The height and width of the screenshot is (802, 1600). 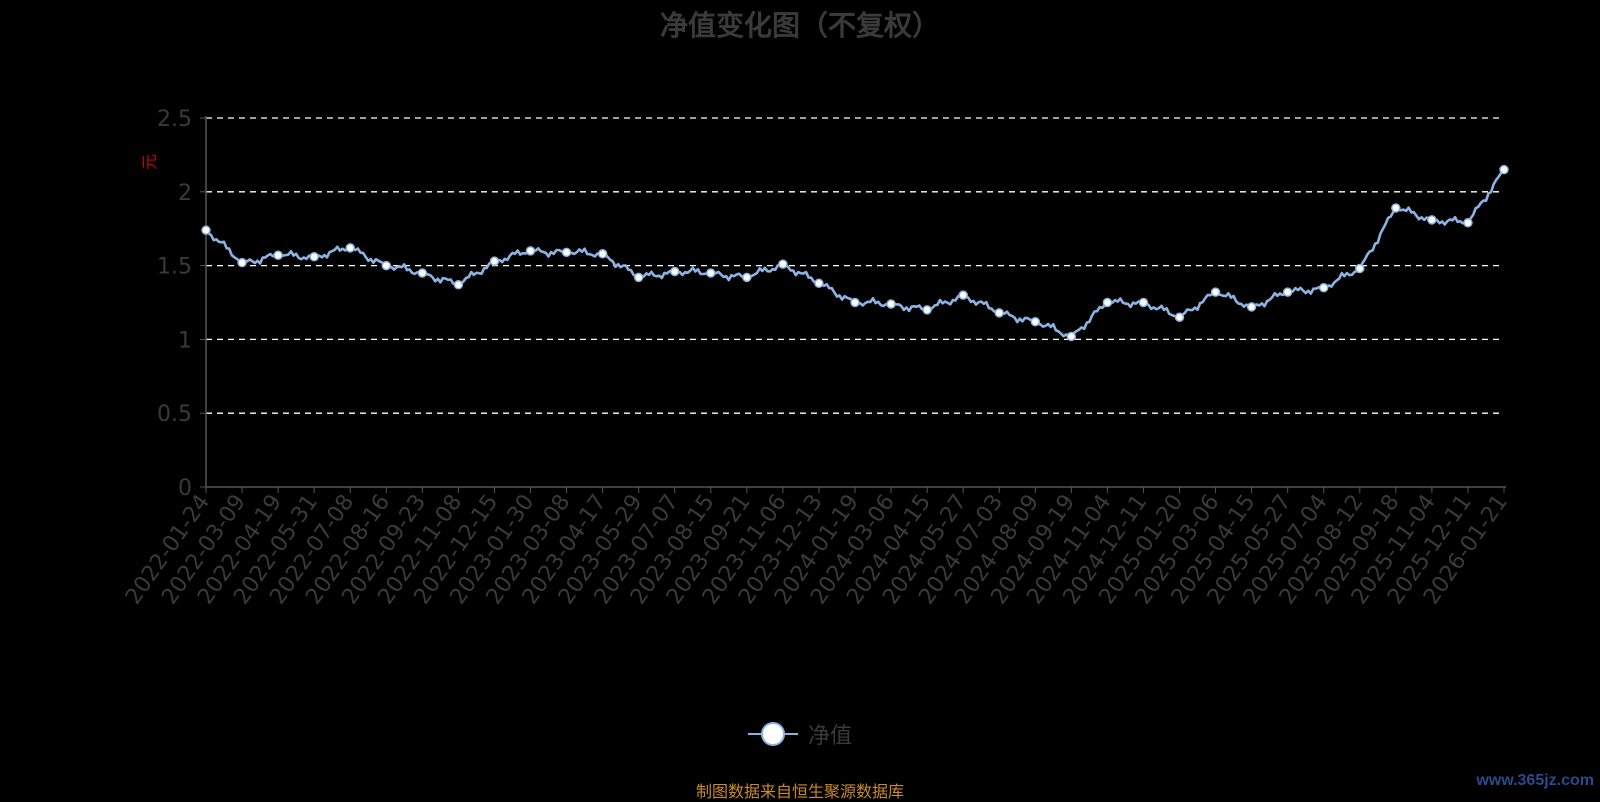 What do you see at coordinates (185, 488) in the screenshot?
I see `y-tick-label: 0` at bounding box center [185, 488].